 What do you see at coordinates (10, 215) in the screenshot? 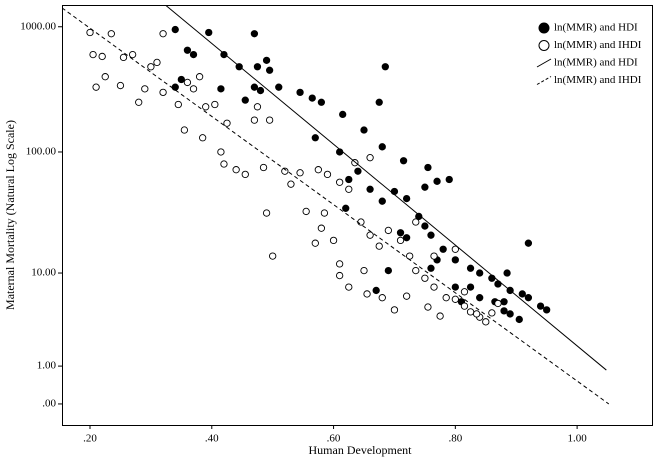
I see `y-axis-label: Maternal Mortality (Natural Log Scale)` at bounding box center [10, 215].